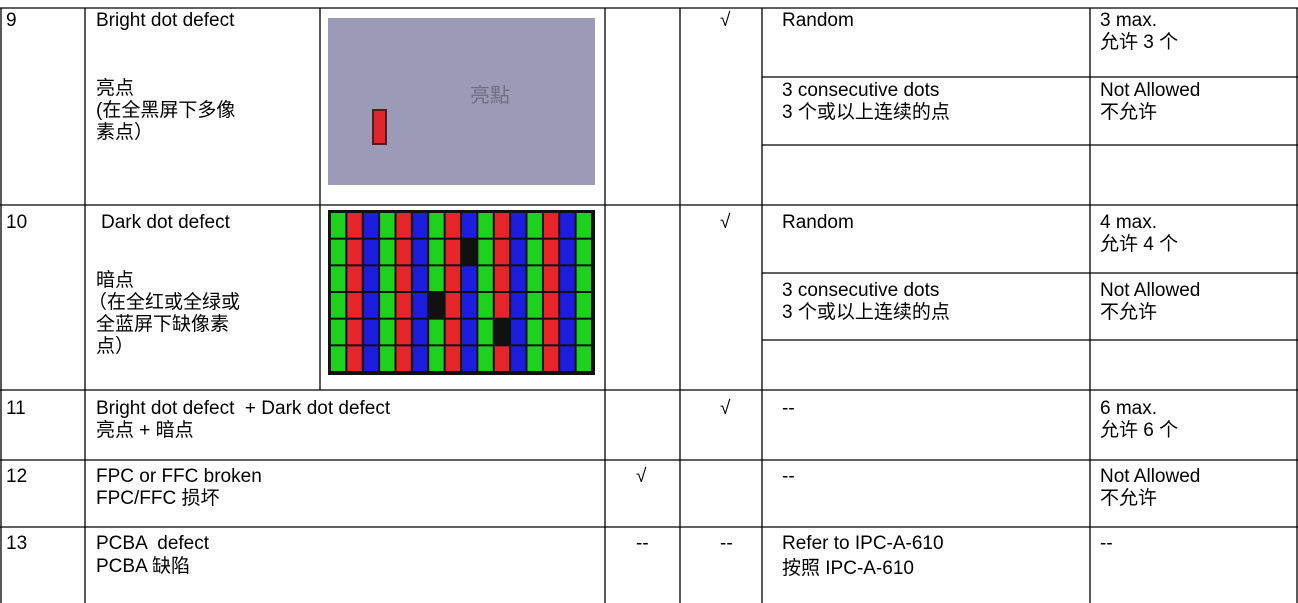  What do you see at coordinates (115, 346) in the screenshot?
I see `description: 点）` at bounding box center [115, 346].